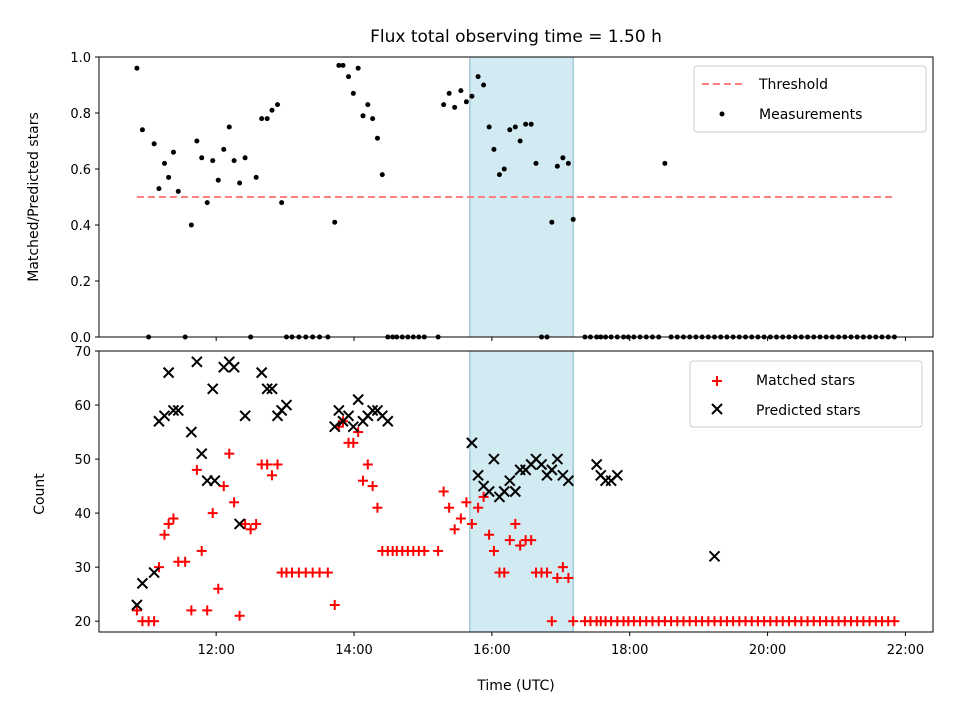  What do you see at coordinates (80, 226) in the screenshot?
I see `y-tick-label: 0.4` at bounding box center [80, 226].